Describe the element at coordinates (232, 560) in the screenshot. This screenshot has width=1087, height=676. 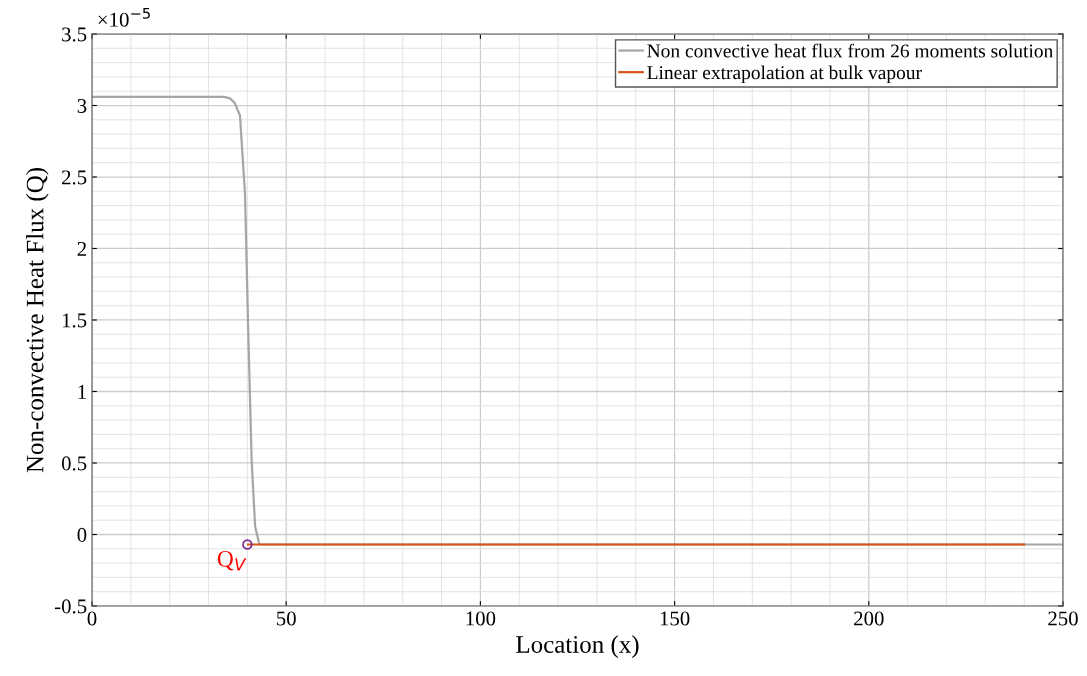
I see `annotation: Q$_{V}$` at that location.